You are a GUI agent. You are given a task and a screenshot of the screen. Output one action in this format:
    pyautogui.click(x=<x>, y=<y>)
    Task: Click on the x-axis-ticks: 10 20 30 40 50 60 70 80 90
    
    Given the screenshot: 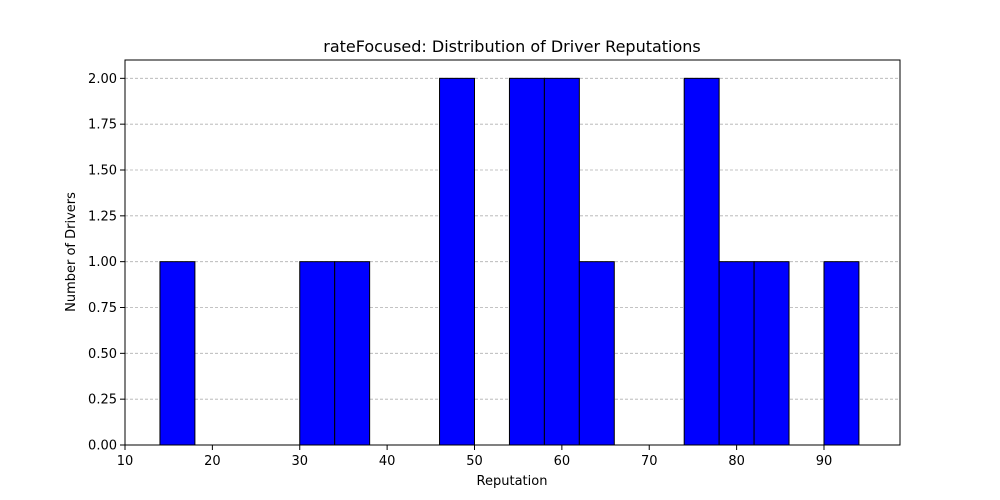 What is the action you would take?
    pyautogui.click(x=475, y=457)
    